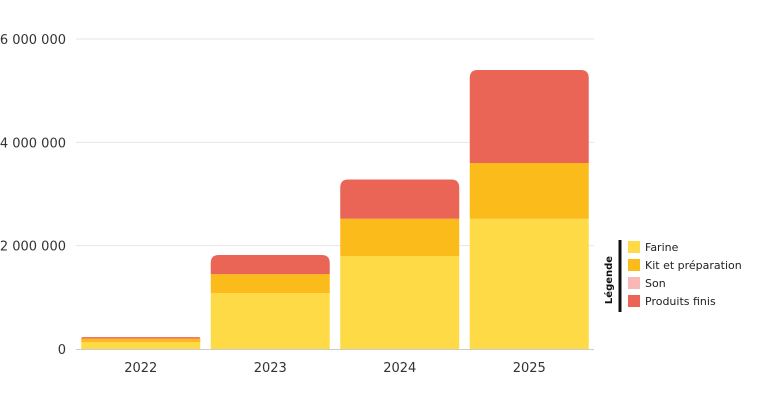 The width and height of the screenshot is (762, 403). I want to click on y-tick-label: 4 000 000, so click(33, 143).